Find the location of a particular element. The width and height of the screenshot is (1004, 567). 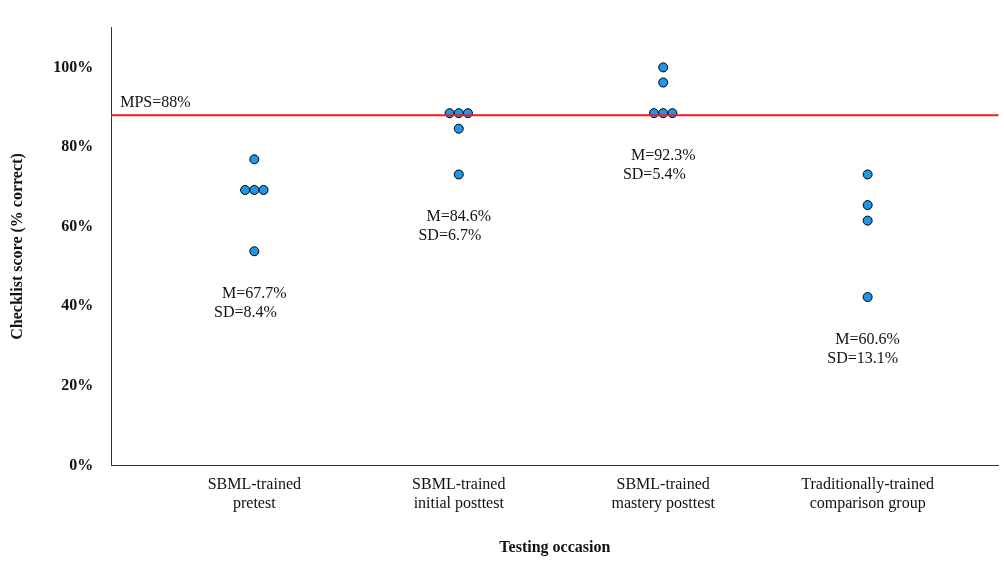

y-tick-label: 100% is located at coordinates (73, 66).